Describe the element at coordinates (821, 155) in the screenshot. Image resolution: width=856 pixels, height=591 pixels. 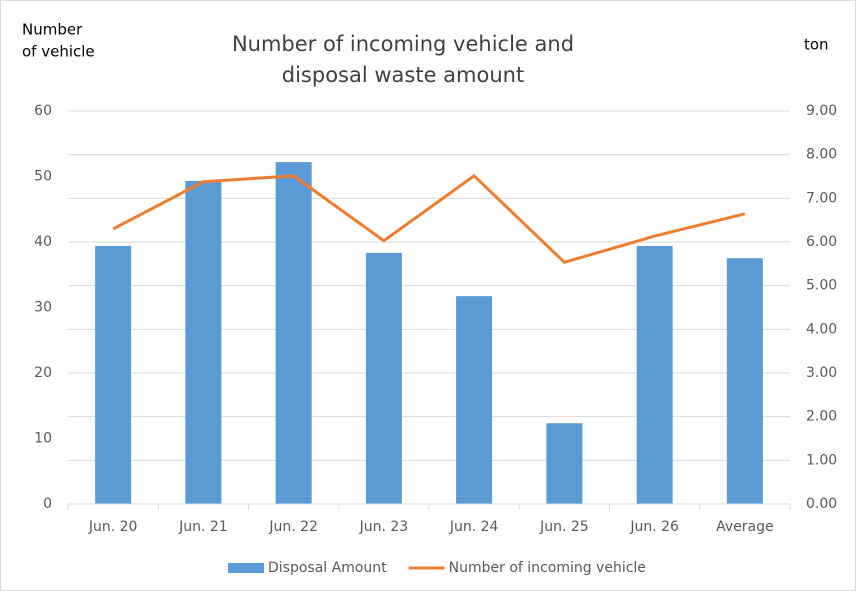
I see `y2-tick-label: 8.00` at that location.